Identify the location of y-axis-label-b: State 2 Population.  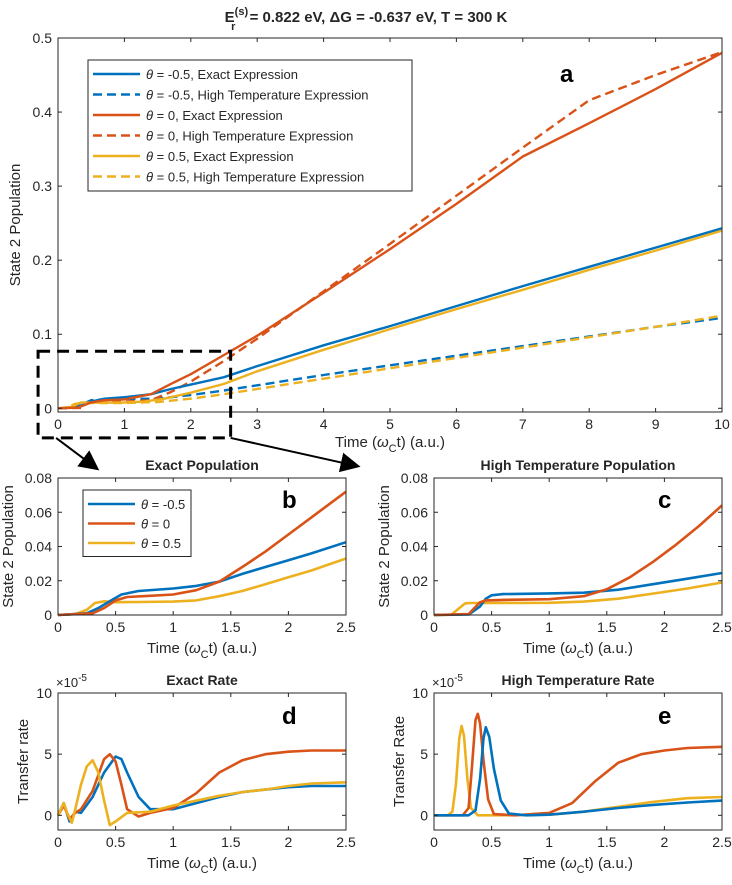
(8, 546).